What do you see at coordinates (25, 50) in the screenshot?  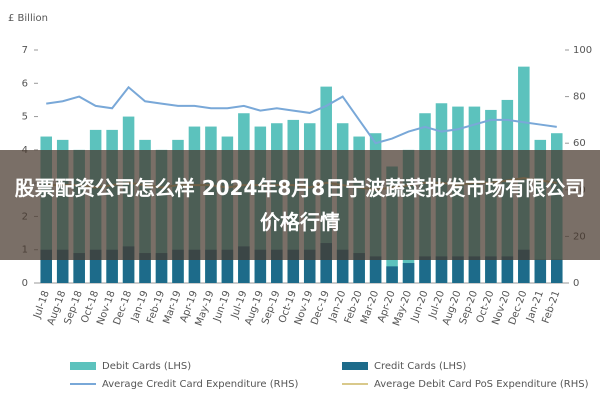 I see `y-tick-label: 7` at bounding box center [25, 50].